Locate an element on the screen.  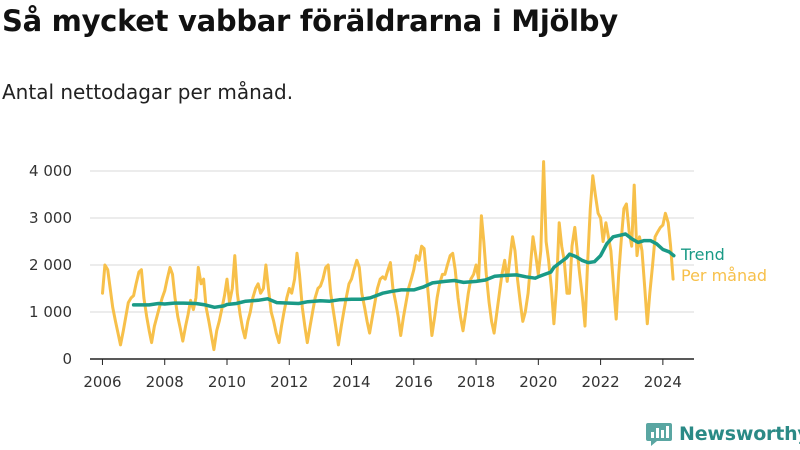
x-tick-label: 2010 is located at coordinates (227, 382).